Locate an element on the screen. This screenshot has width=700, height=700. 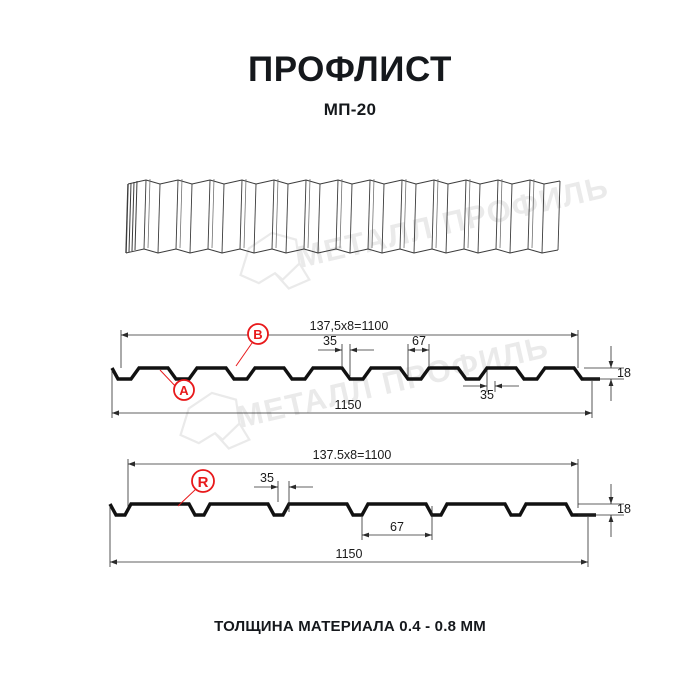
section-bottom-rib-dimension: 35 is located at coordinates (267, 478).